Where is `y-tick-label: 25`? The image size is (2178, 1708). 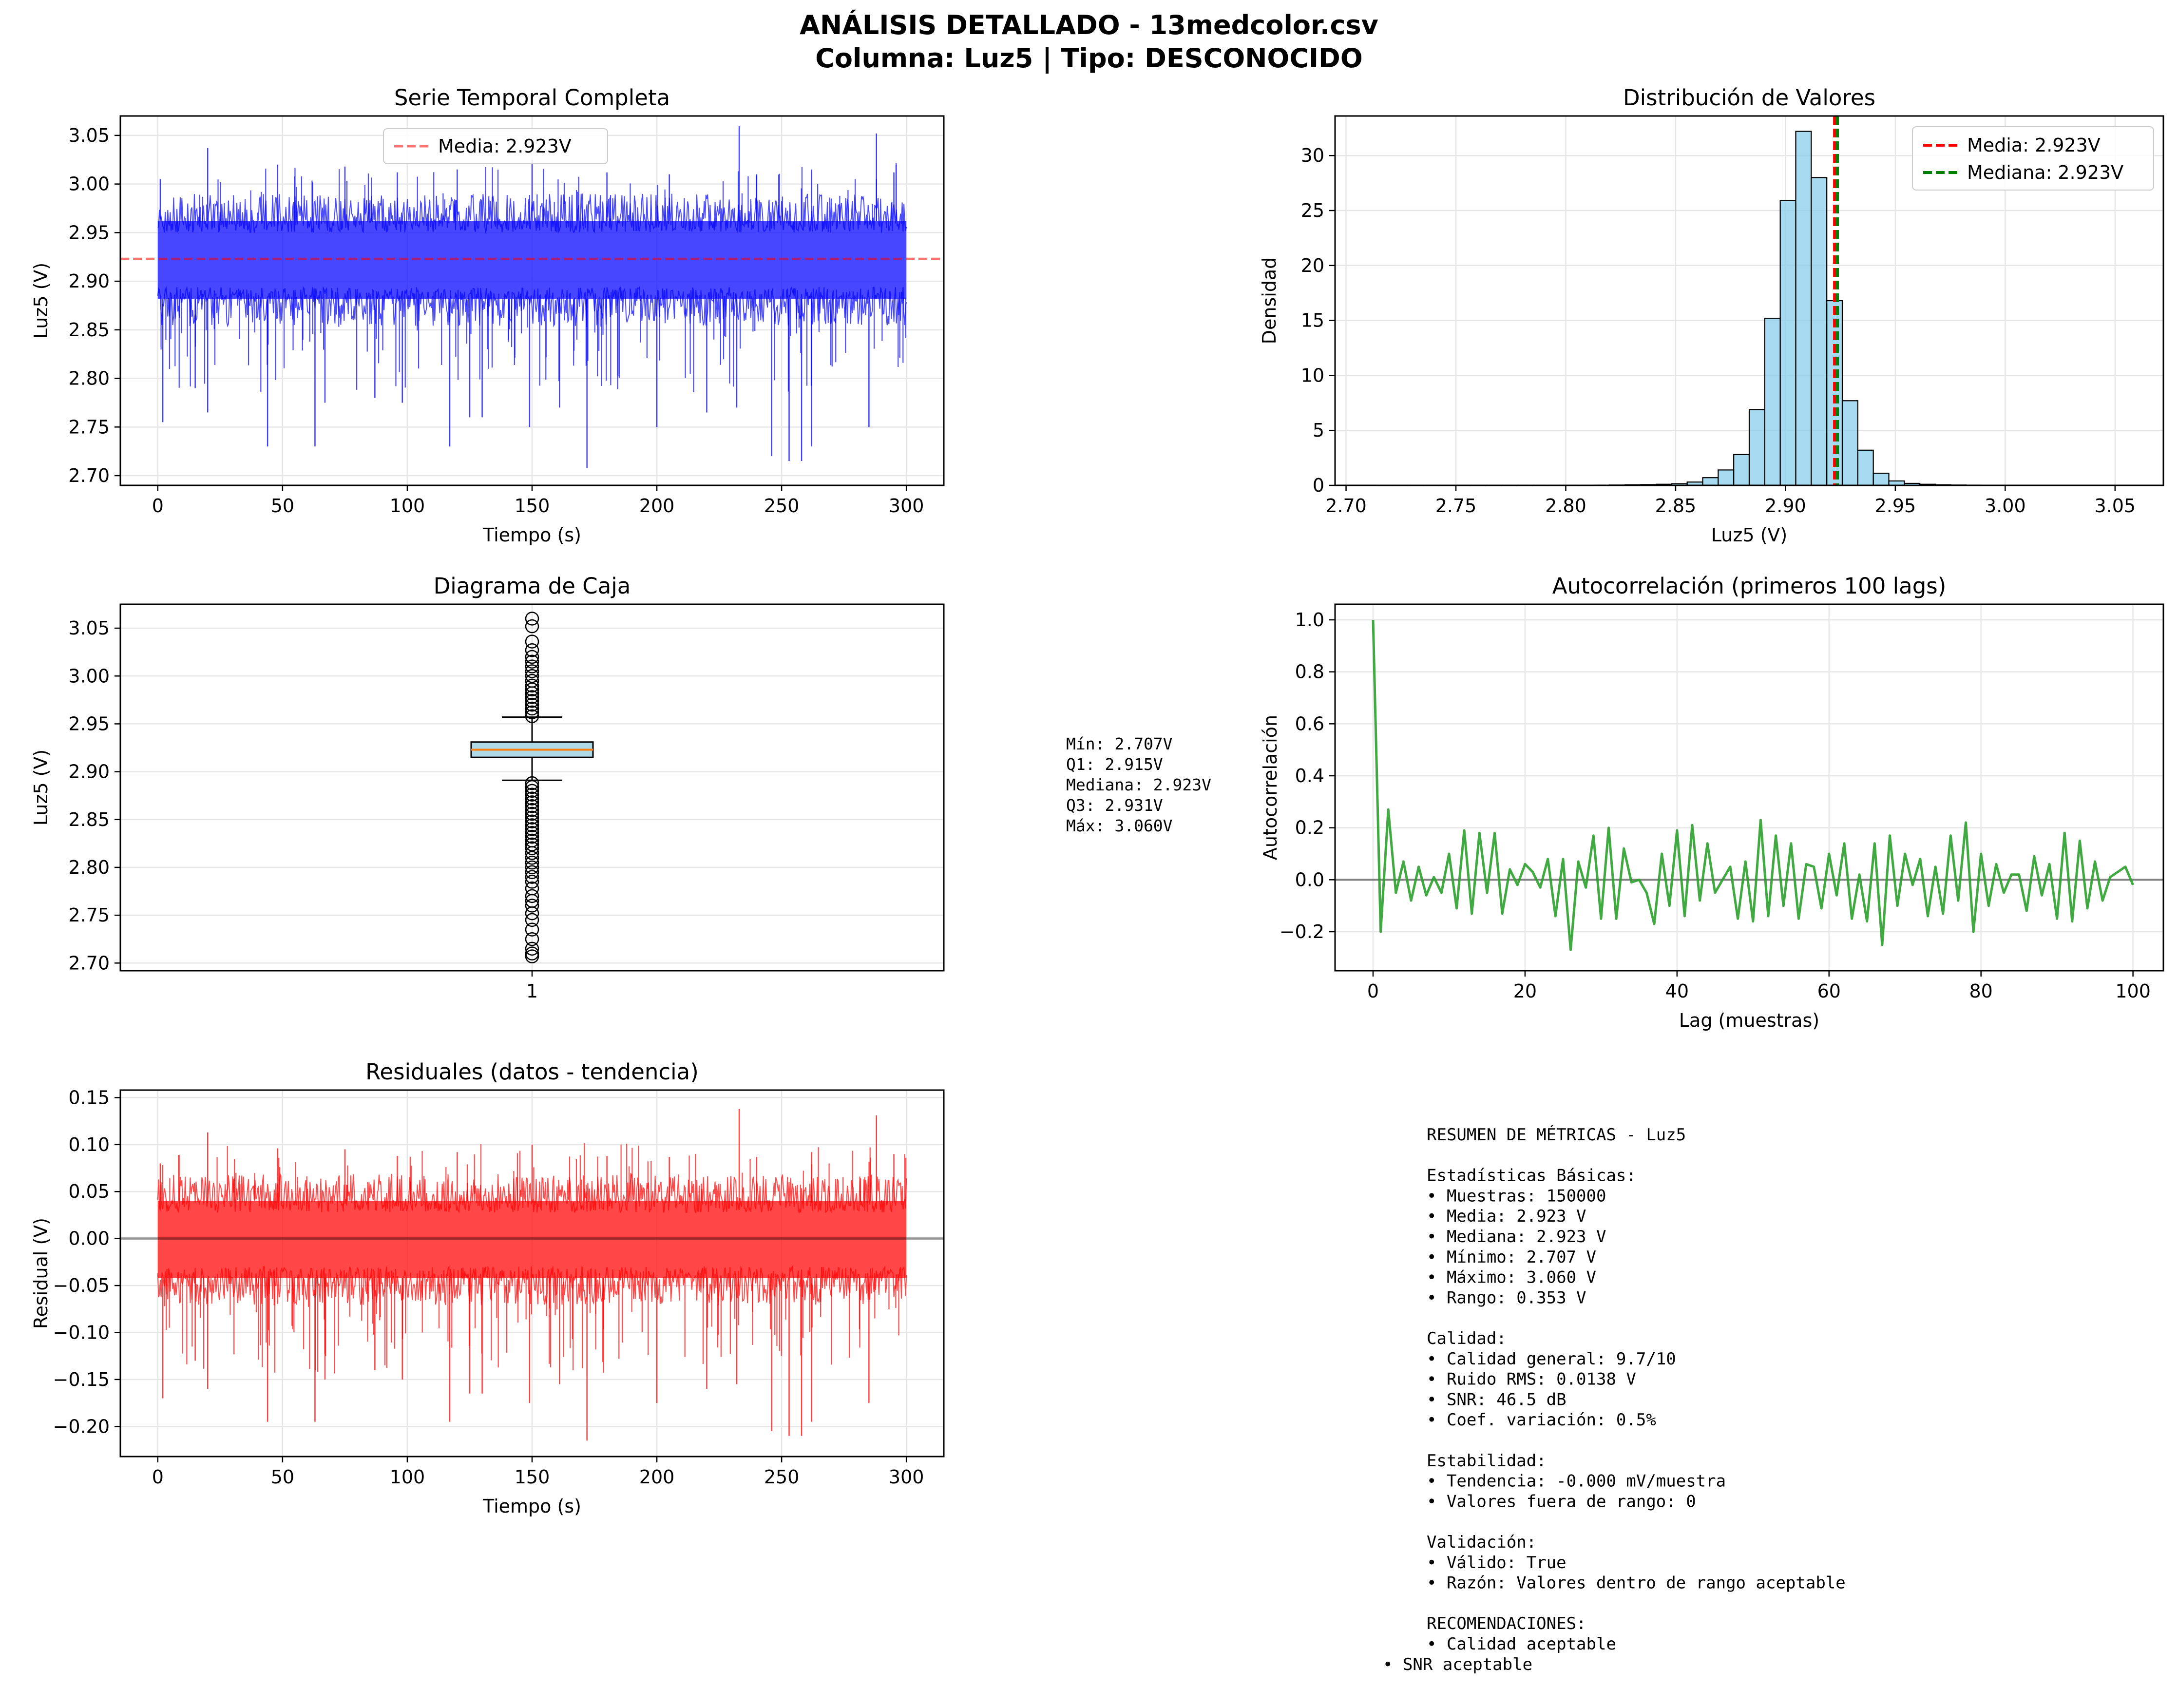
y-tick-label: 25 is located at coordinates (1312, 210).